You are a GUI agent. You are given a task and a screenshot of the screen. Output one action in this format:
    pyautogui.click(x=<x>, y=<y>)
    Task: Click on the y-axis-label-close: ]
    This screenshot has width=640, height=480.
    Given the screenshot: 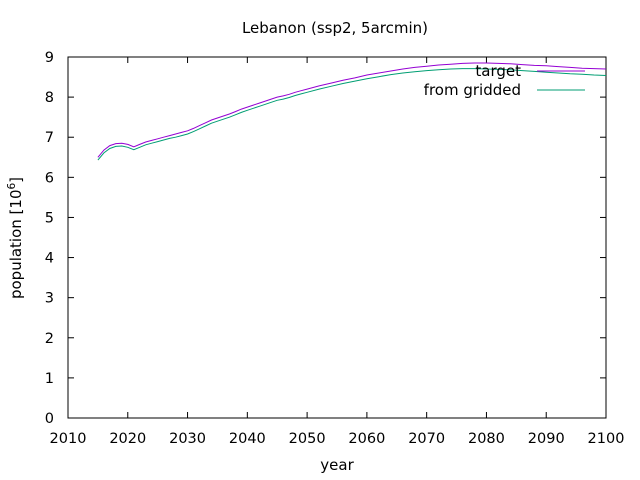 What is the action you would take?
    pyautogui.click(x=16, y=180)
    